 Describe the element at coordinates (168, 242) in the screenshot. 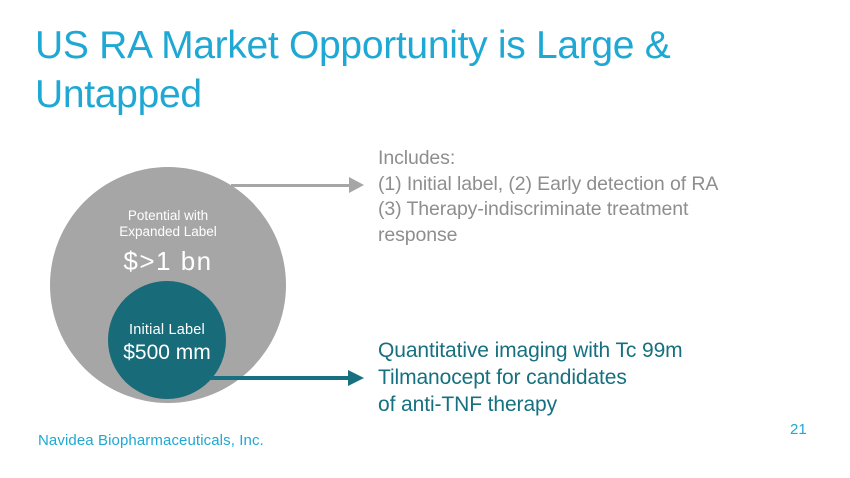

I see `outer-circle-text: Potential with Expanded Label $>1 bn` at that location.